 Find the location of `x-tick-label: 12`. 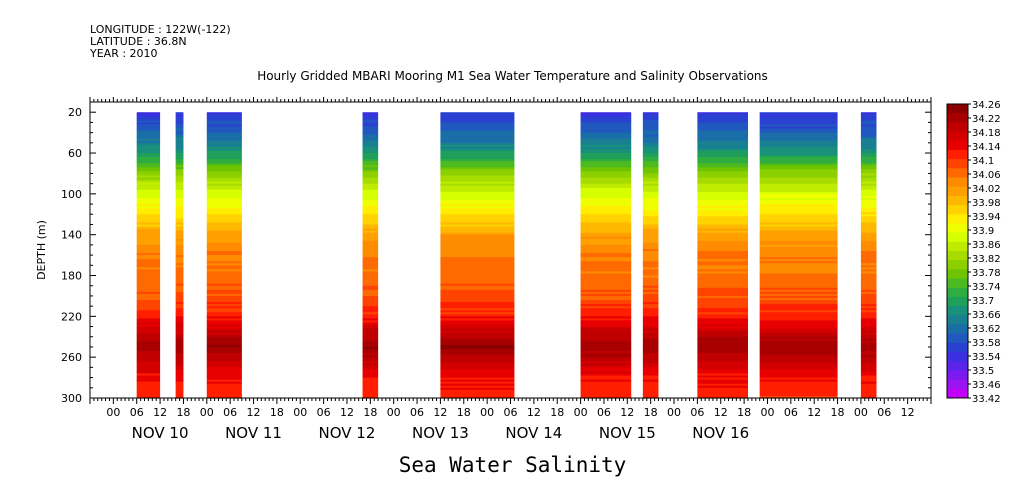

x-tick-label: 12 is located at coordinates (440, 412).